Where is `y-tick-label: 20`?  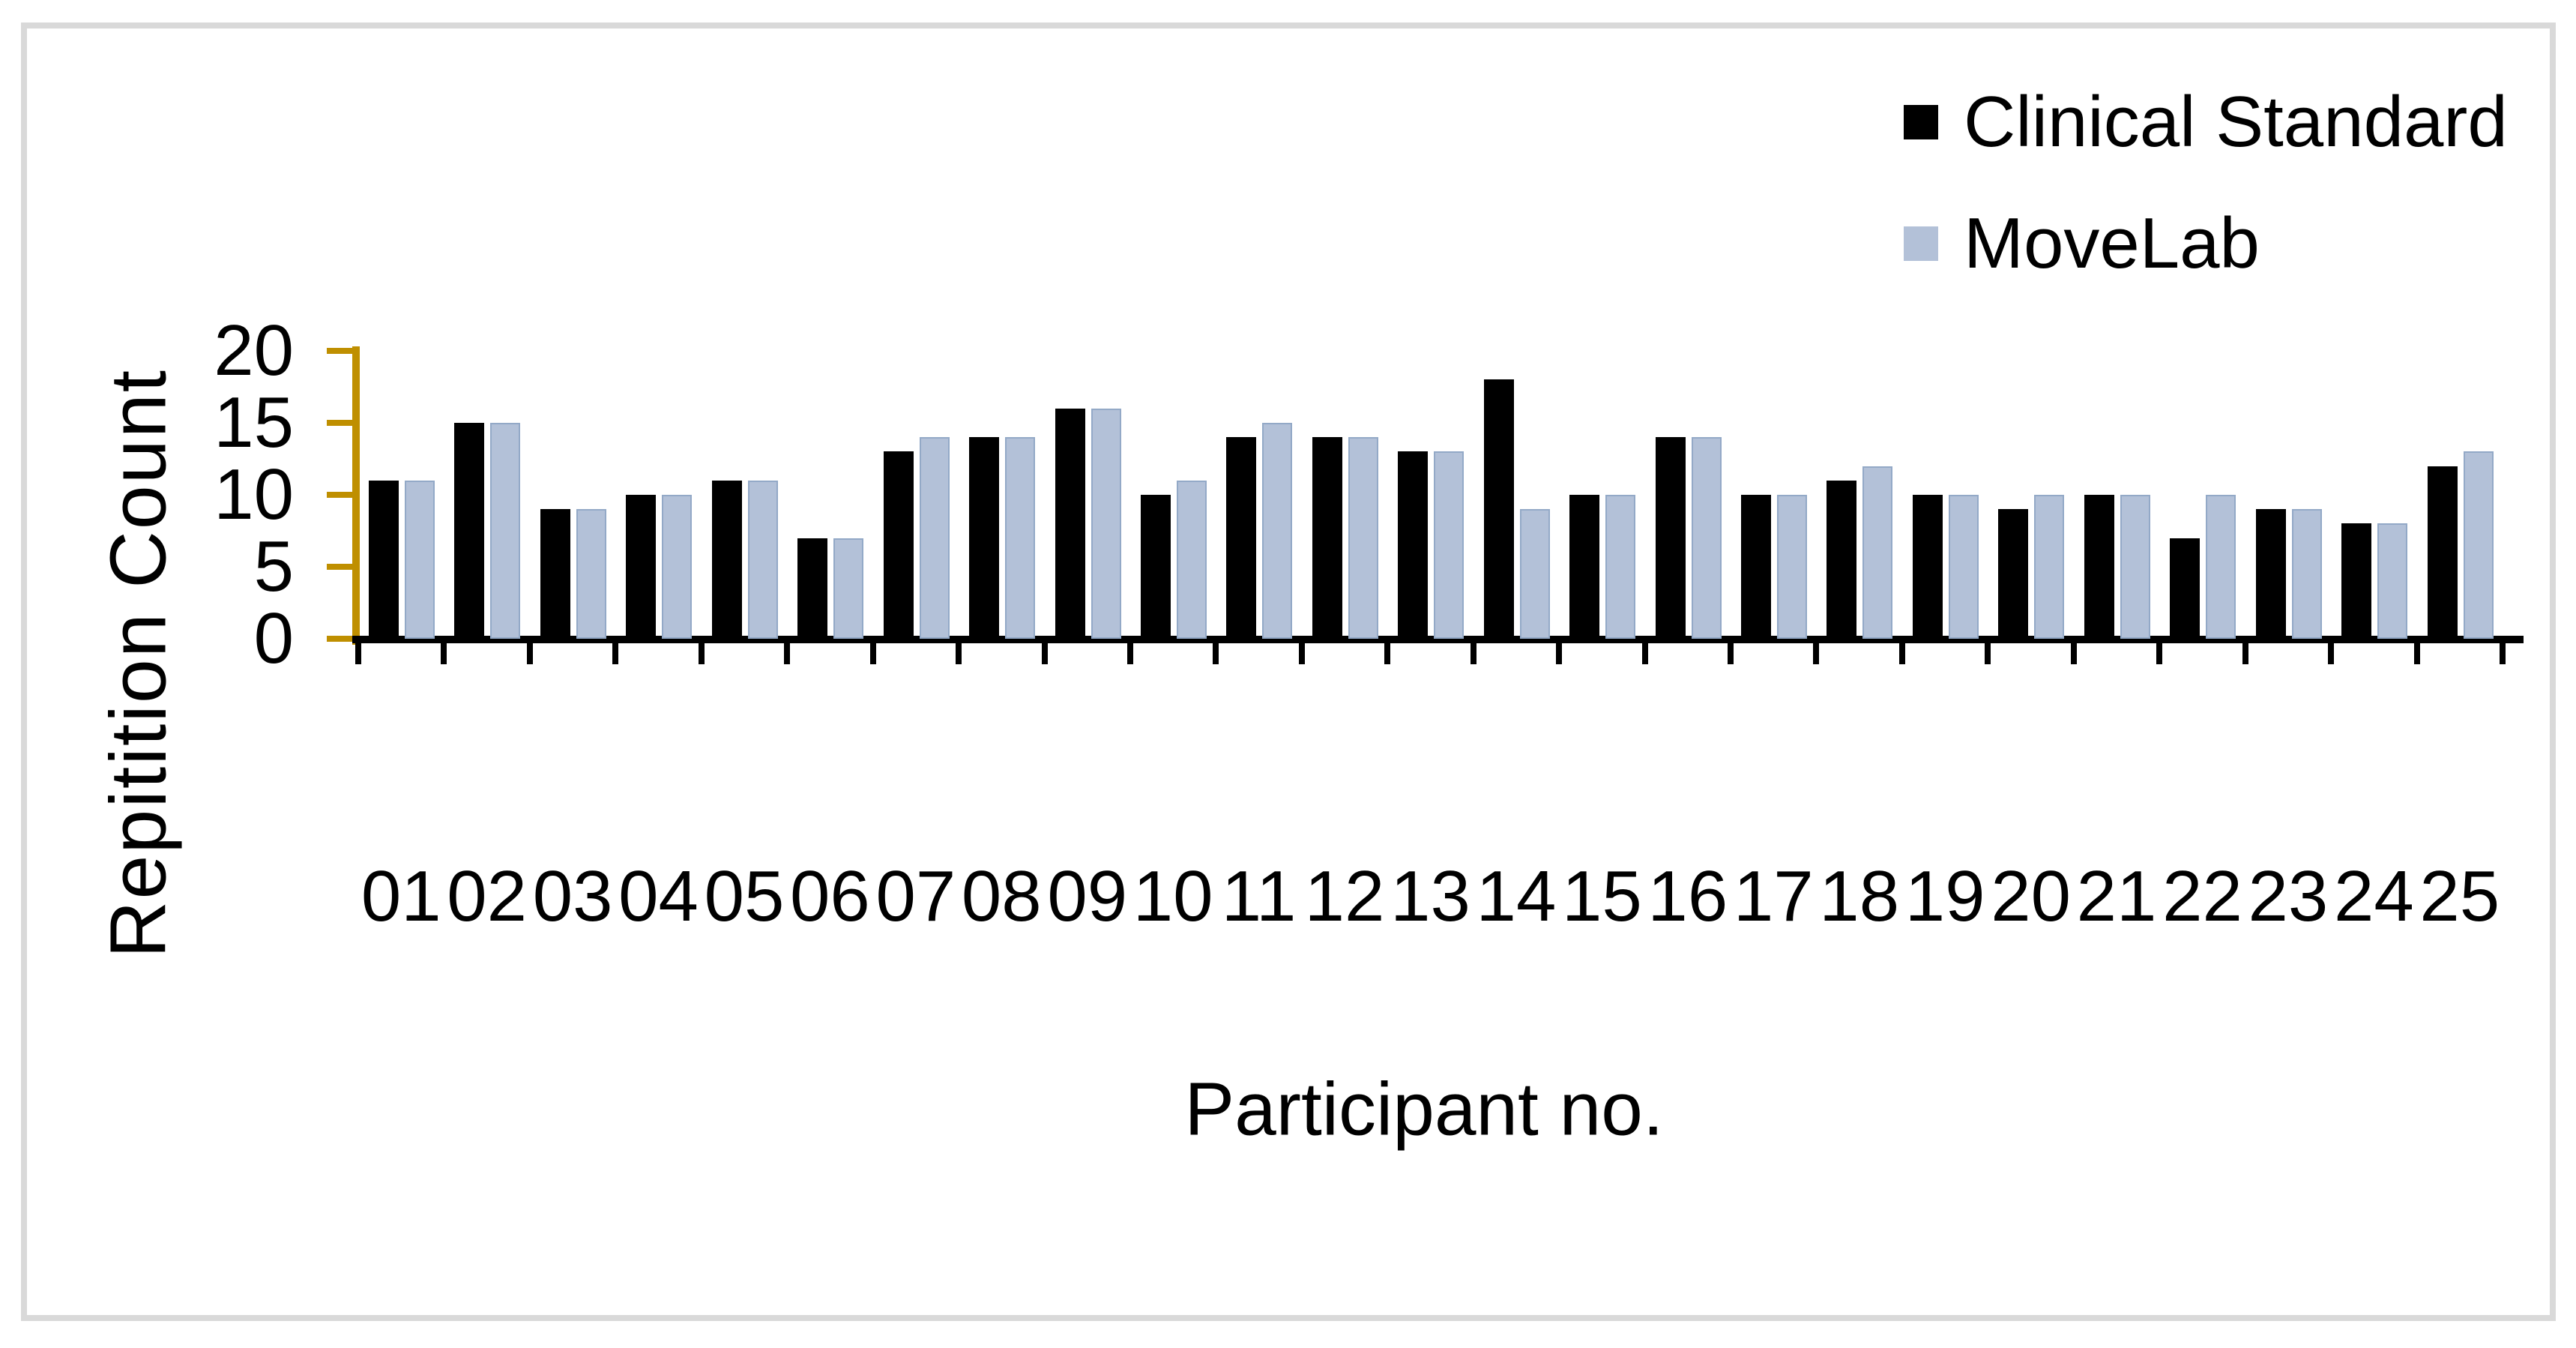
y-tick-label: 20 is located at coordinates (254, 350).